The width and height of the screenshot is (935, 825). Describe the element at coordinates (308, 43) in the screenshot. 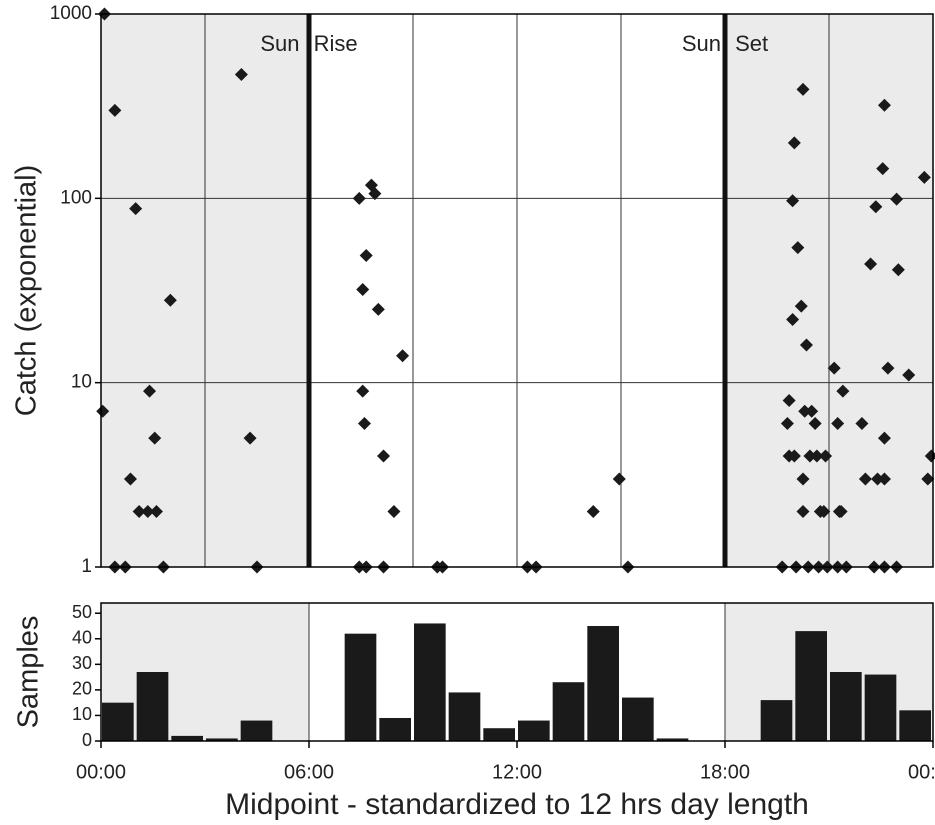

I see `annotation: Sun Rise` at that location.